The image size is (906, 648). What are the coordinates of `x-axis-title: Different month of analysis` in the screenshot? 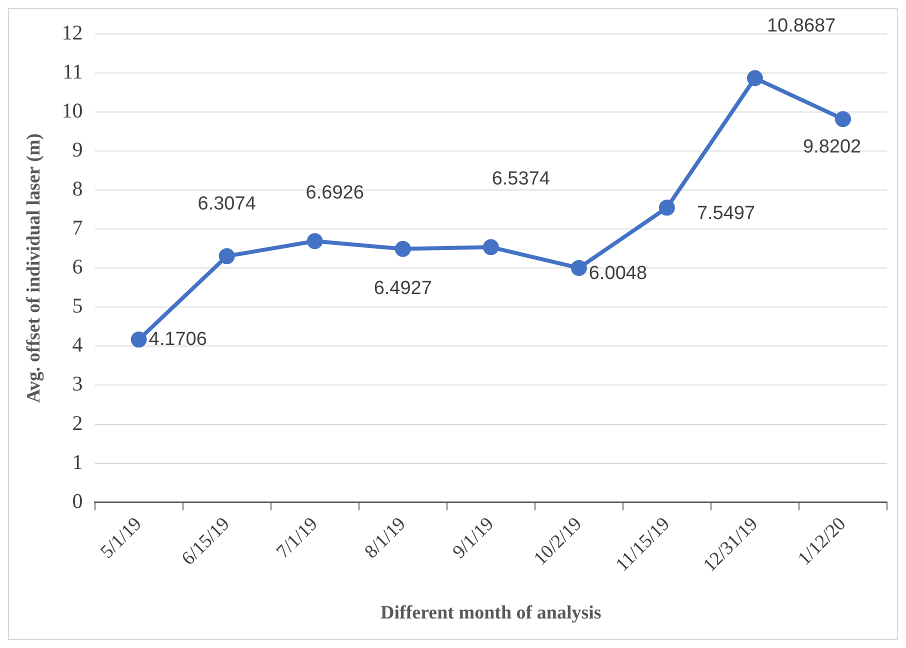 It's located at (491, 613).